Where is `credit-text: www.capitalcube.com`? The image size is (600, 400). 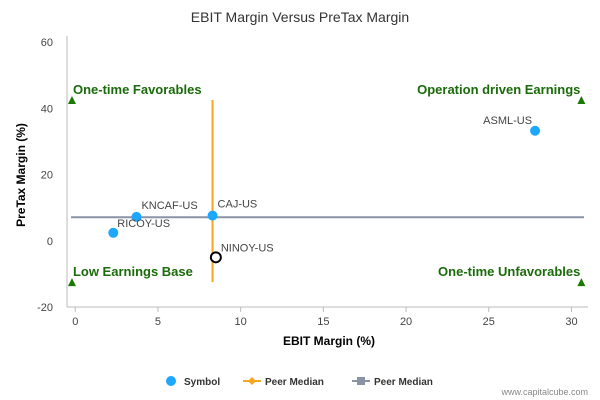
credit-text: www.capitalcube.com is located at coordinates (544, 392).